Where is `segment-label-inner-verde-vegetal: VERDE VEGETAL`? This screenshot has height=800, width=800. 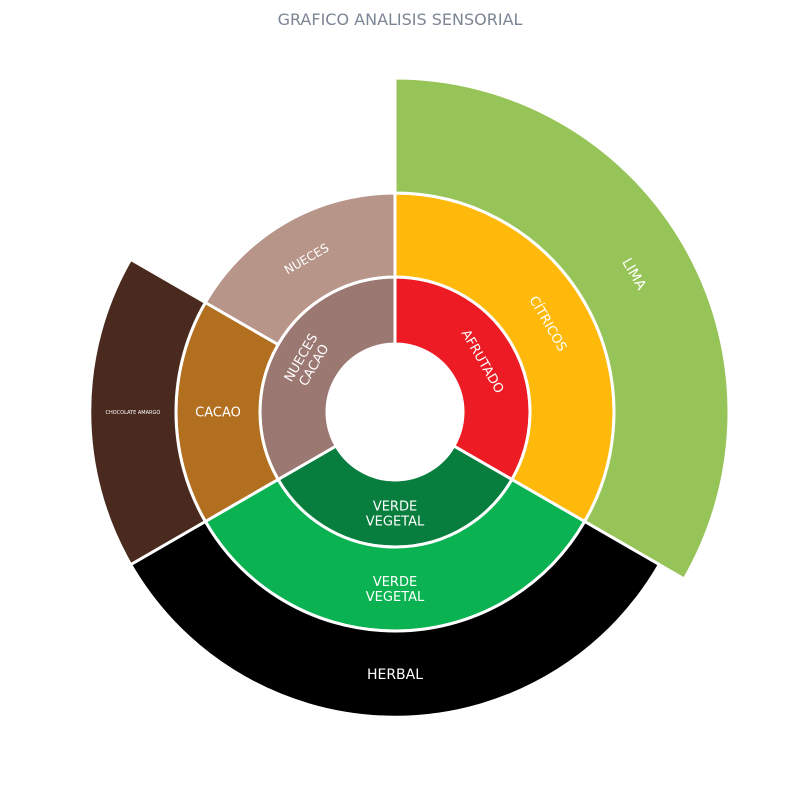
segment-label-inner-verde-vegetal: VERDE VEGETAL is located at coordinates (395, 515).